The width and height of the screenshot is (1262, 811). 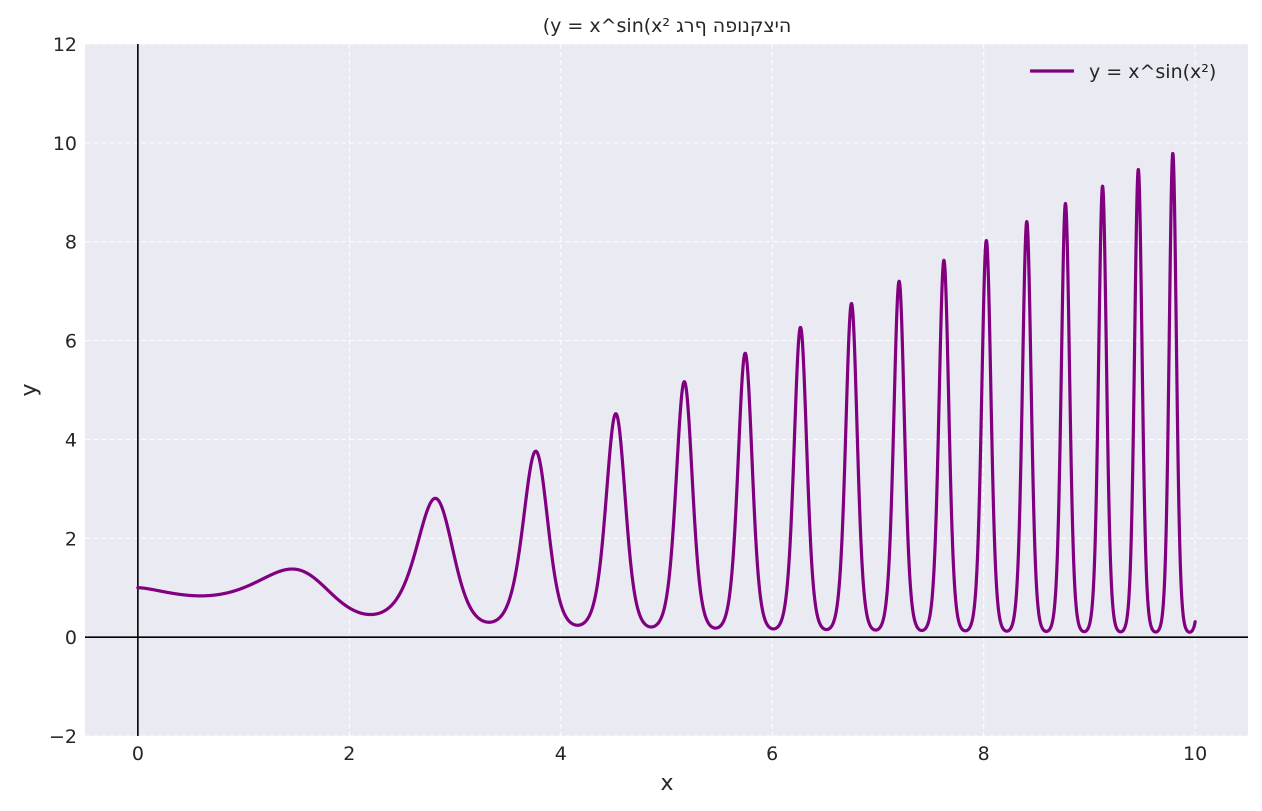 What do you see at coordinates (561, 754) in the screenshot?
I see `x-tick-label: 4` at bounding box center [561, 754].